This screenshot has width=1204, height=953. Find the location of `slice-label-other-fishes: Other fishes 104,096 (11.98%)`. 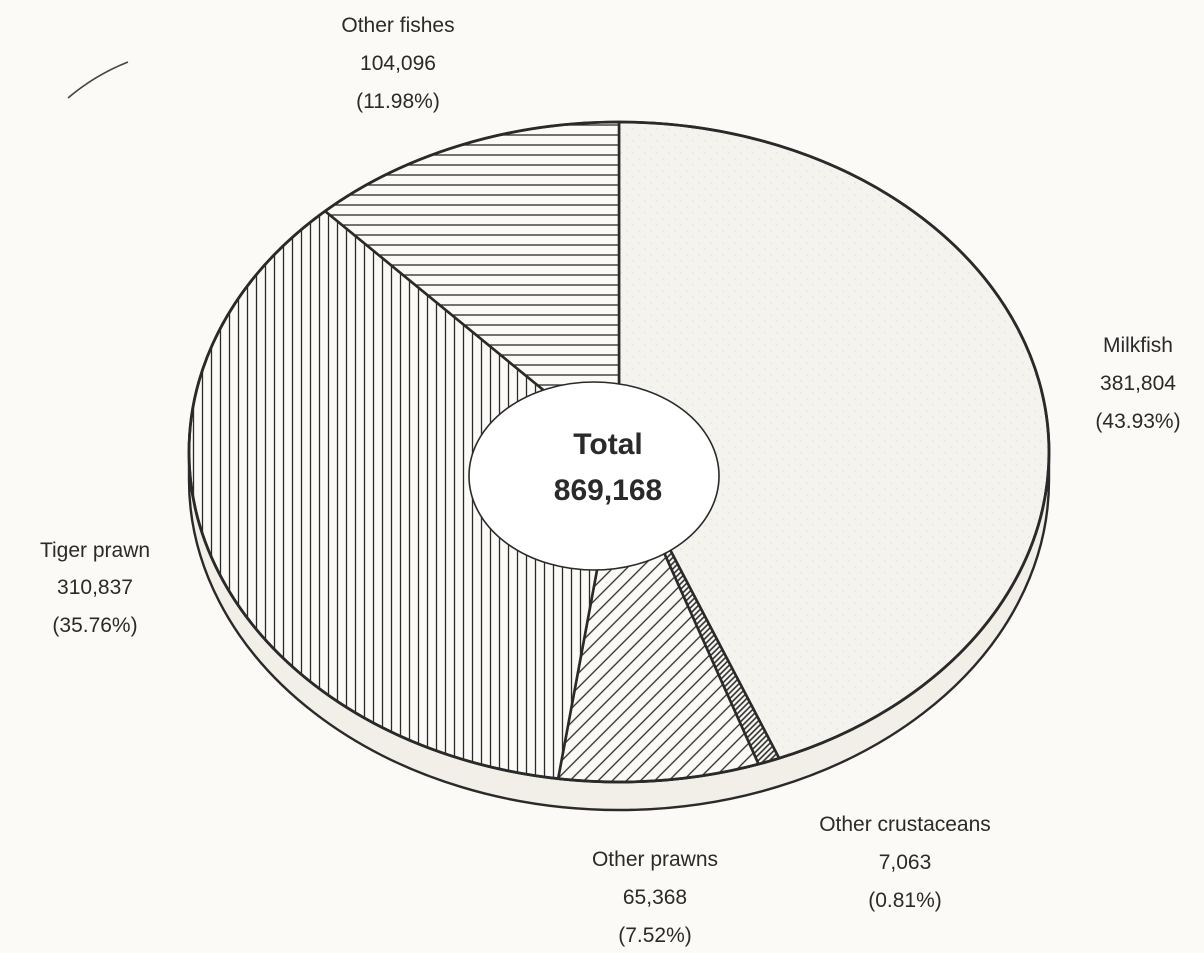

slice-label-other-fishes: Other fishes 104,096 (11.98%) is located at coordinates (397, 63).